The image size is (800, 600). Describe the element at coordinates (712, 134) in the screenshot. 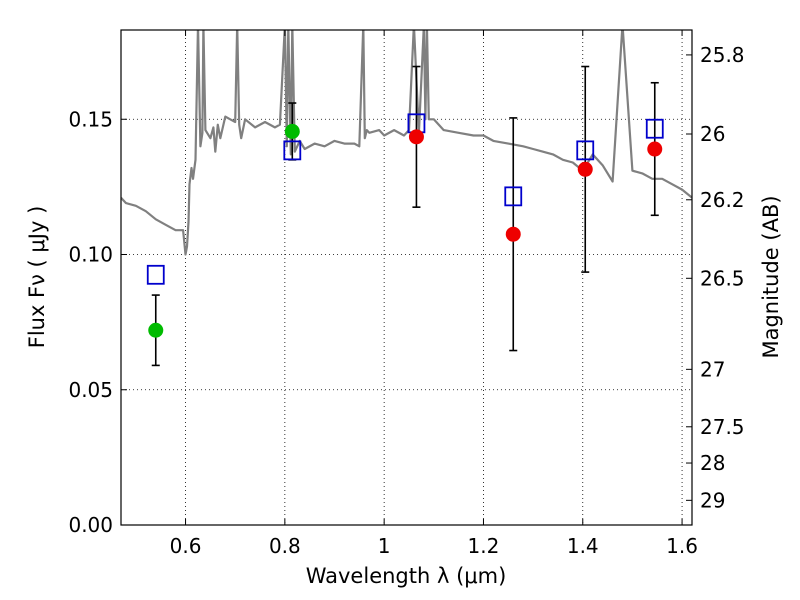

I see `y2-tick-label: 26` at that location.